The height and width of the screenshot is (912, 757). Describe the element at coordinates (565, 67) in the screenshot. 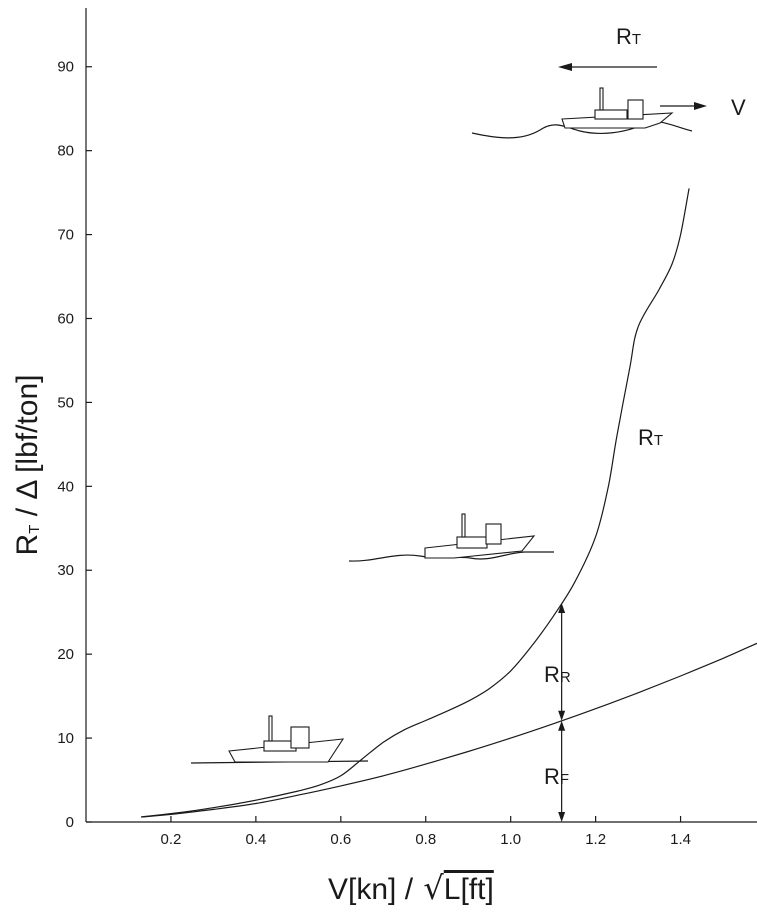

I see `resistance-arrow-head` at that location.